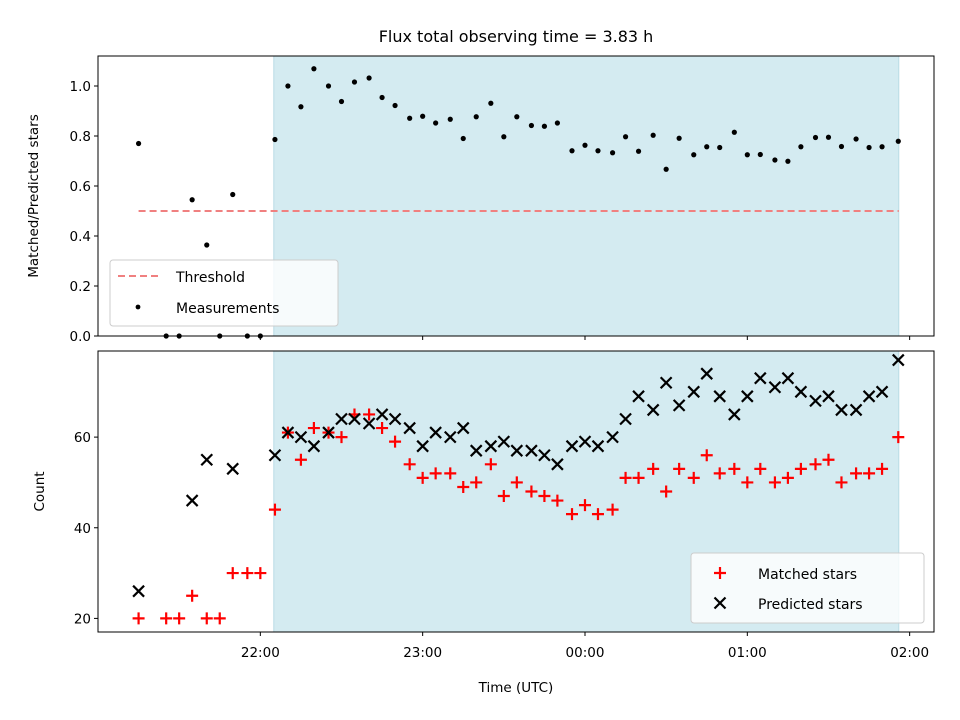  Describe the element at coordinates (227, 309) in the screenshot. I see `legend-measurements-label: Measurements` at that location.